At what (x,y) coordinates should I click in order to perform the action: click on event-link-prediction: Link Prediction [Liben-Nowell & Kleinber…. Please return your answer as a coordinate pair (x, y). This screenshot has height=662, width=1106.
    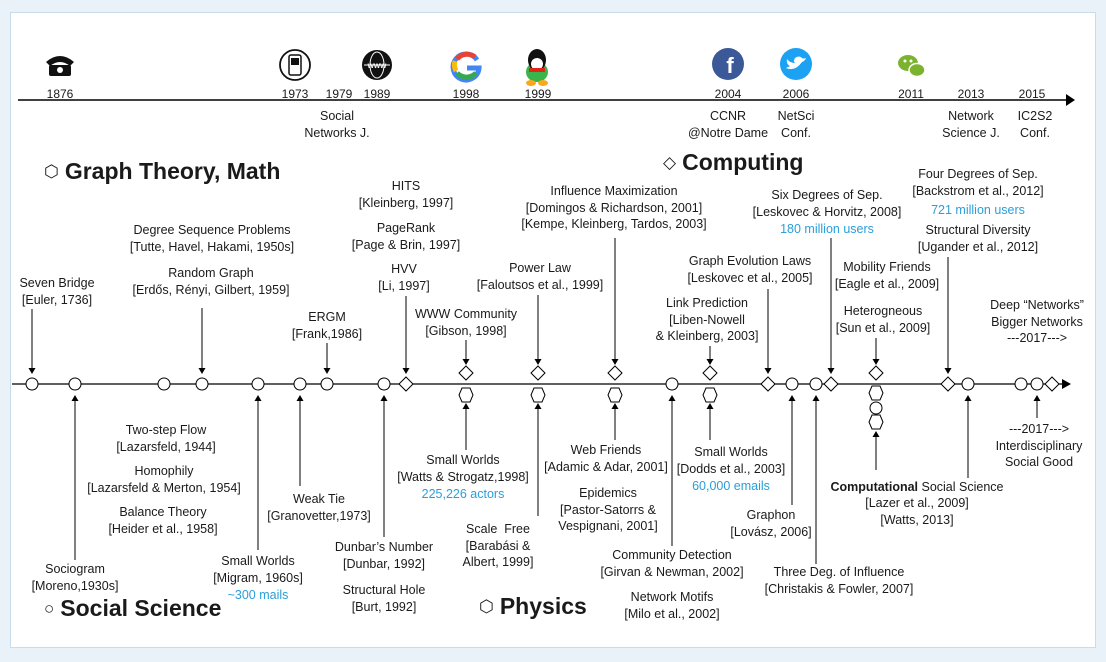
    Looking at the image, I should click on (707, 319).